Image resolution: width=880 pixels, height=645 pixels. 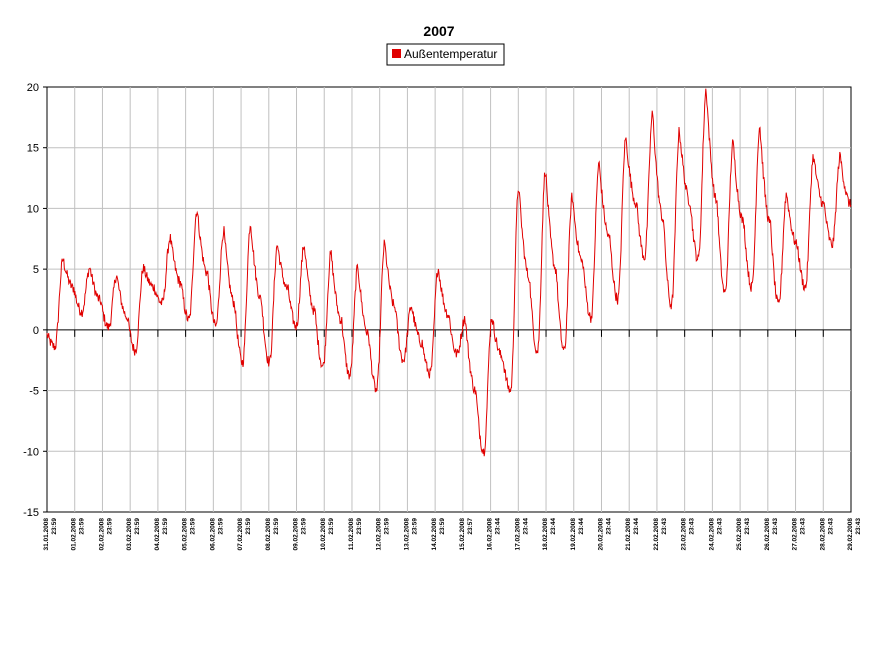 What do you see at coordinates (521, 534) in the screenshot?
I see `x-tick-label: 17.02.200823:44` at bounding box center [521, 534].